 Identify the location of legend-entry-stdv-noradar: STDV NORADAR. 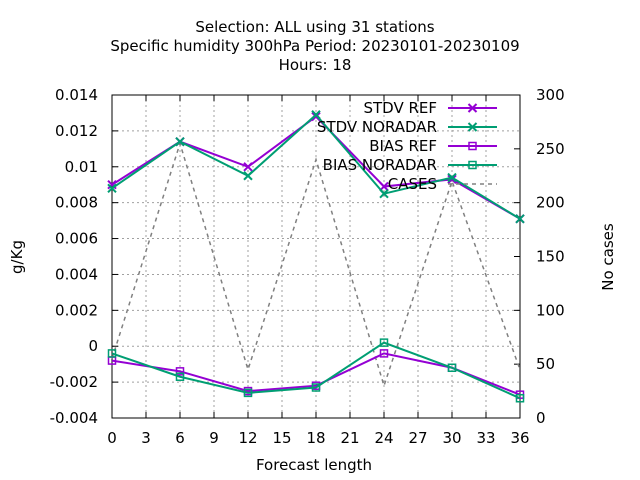
(407, 127).